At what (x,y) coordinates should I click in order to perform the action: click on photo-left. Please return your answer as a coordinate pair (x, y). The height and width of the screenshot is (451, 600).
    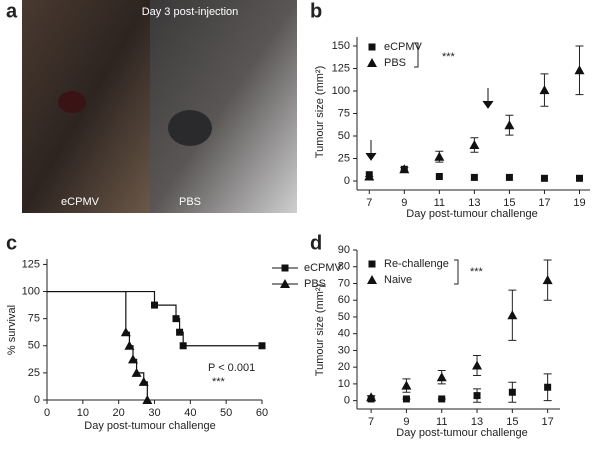
    Looking at the image, I should click on (86, 106).